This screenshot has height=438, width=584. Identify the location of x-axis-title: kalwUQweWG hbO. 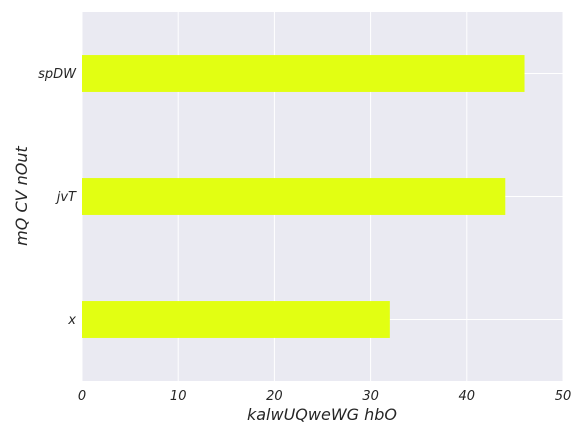
(322, 414).